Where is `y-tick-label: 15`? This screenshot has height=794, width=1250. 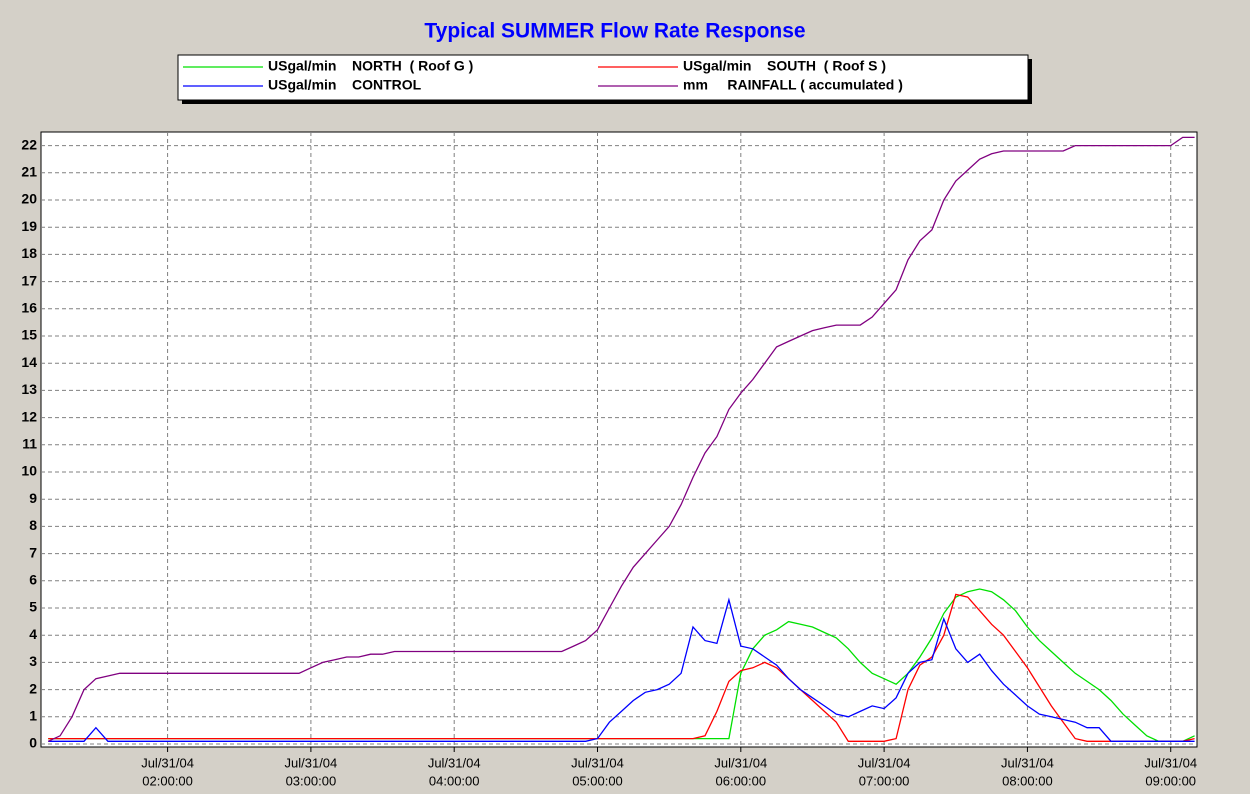
y-tick-label: 15 is located at coordinates (29, 335).